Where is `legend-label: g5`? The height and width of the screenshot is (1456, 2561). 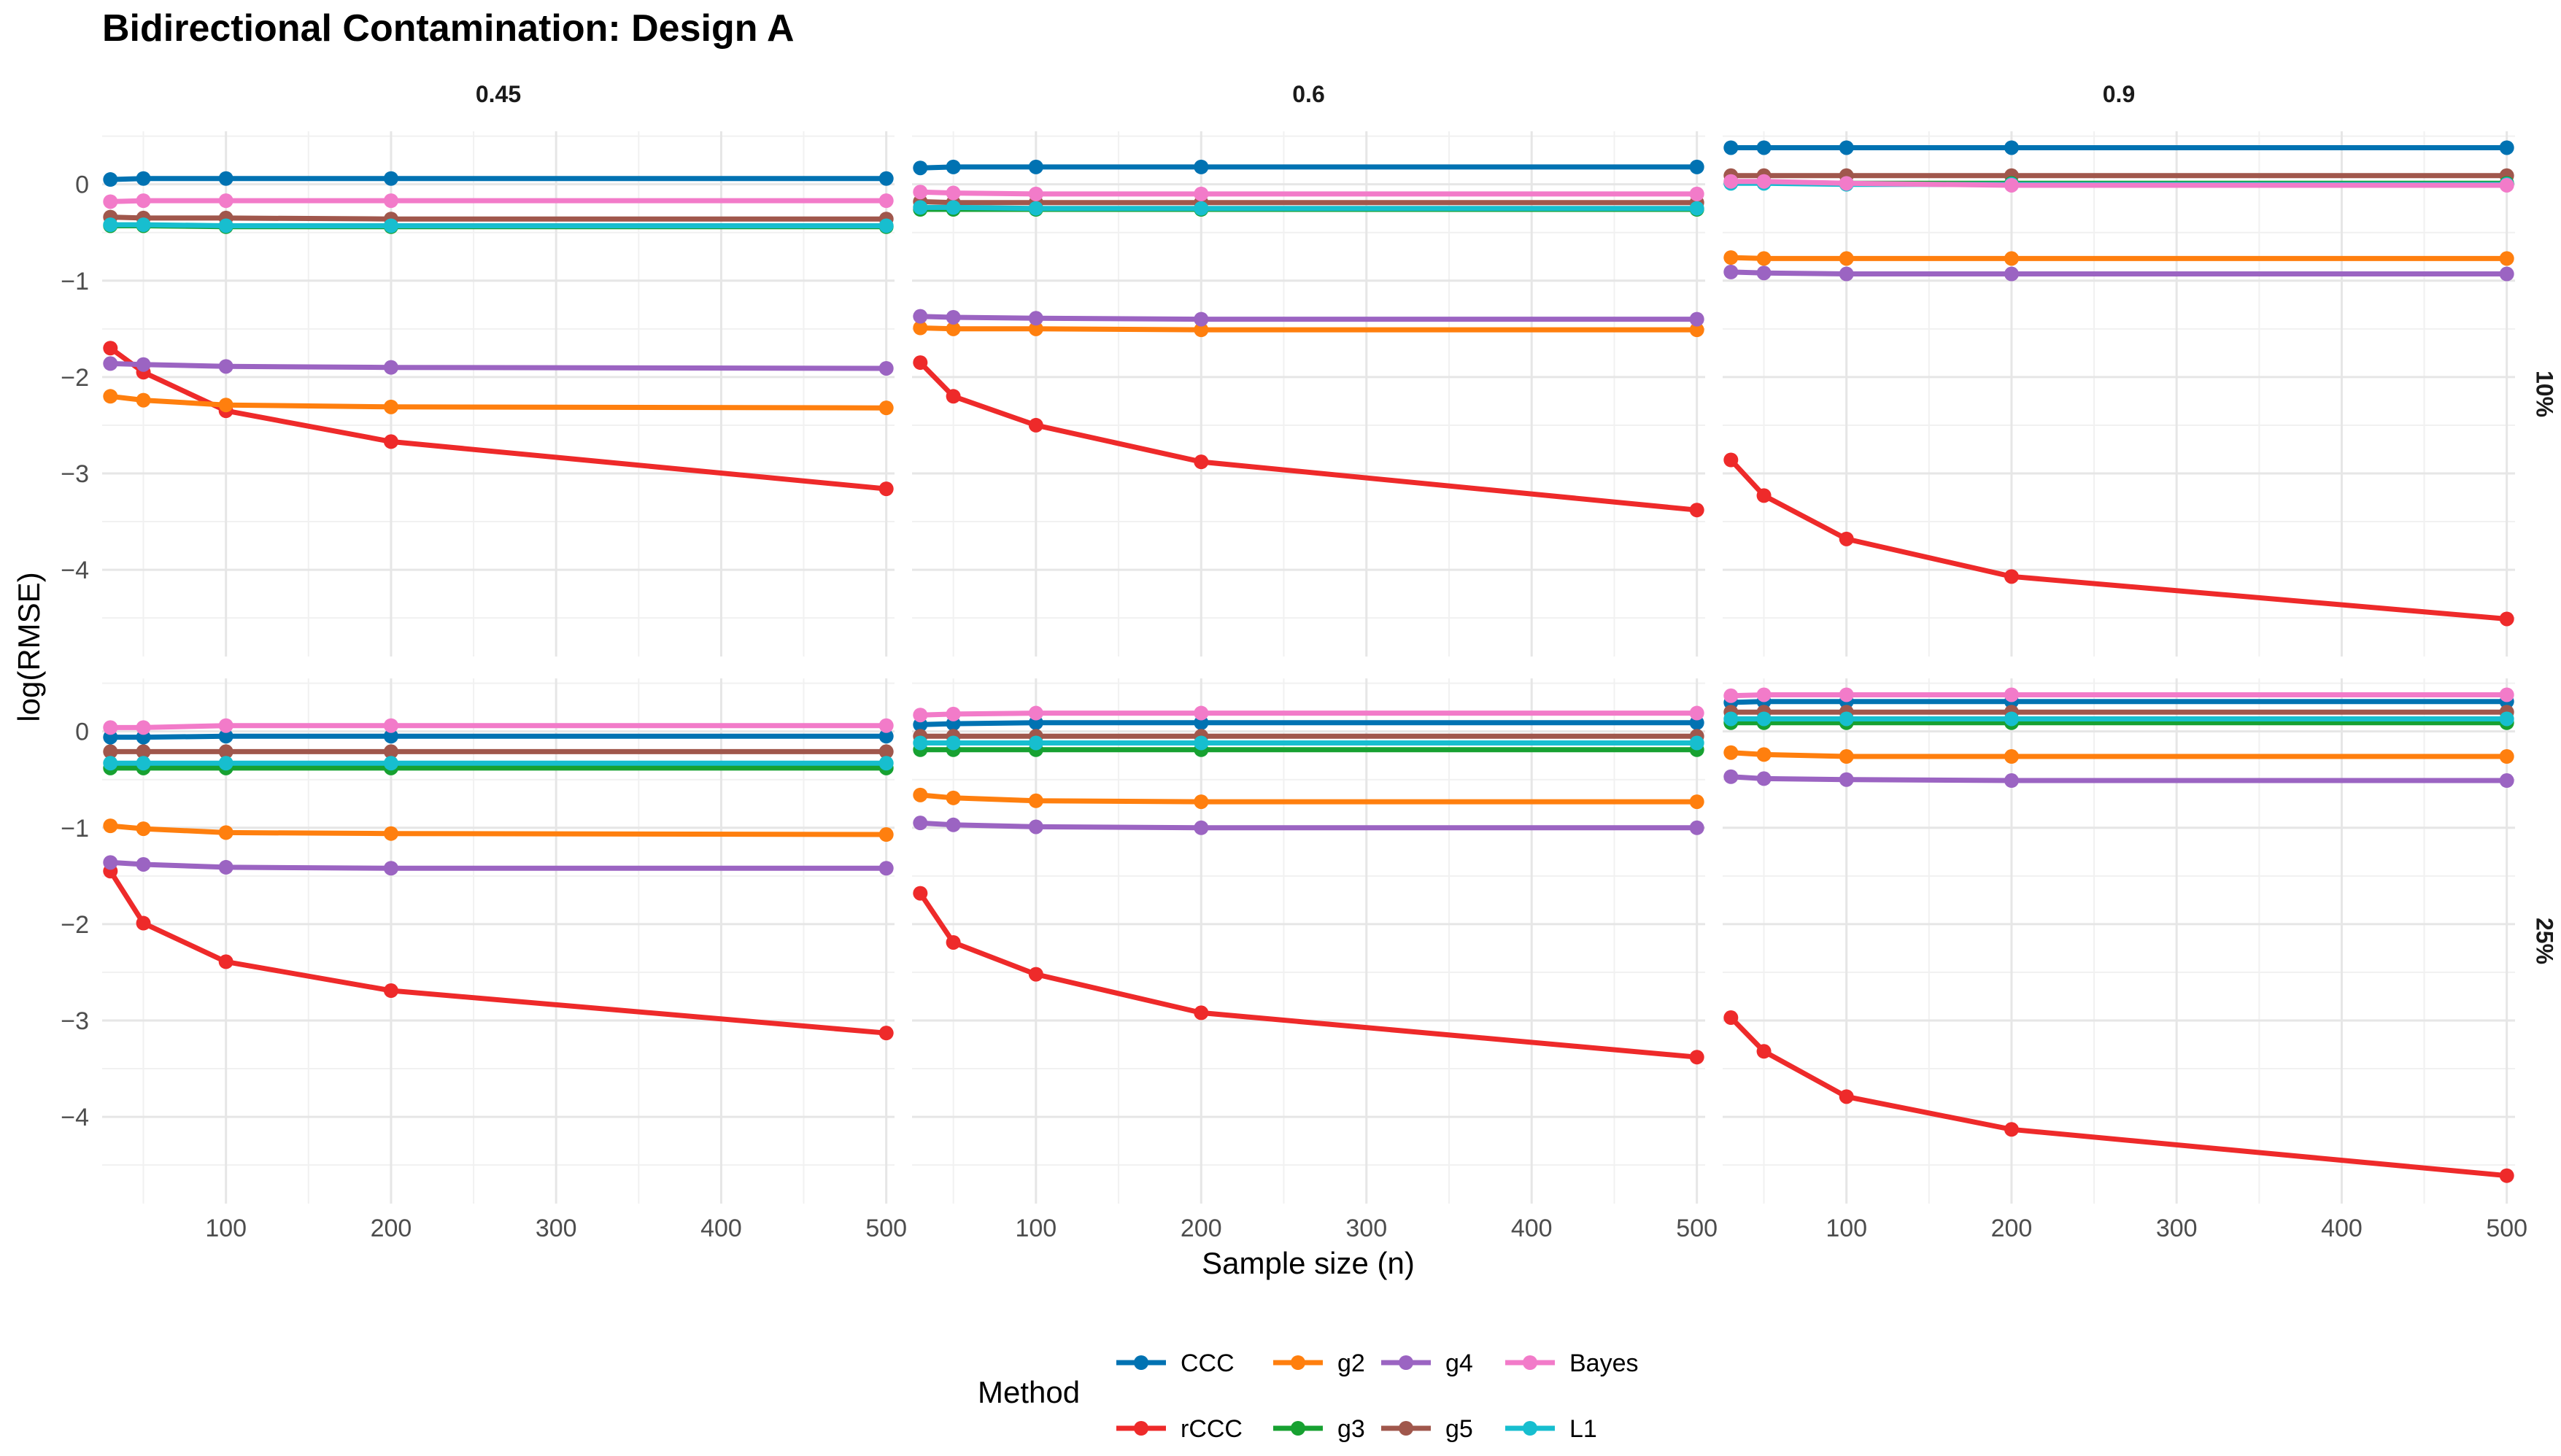 legend-label: g5 is located at coordinates (1459, 1429).